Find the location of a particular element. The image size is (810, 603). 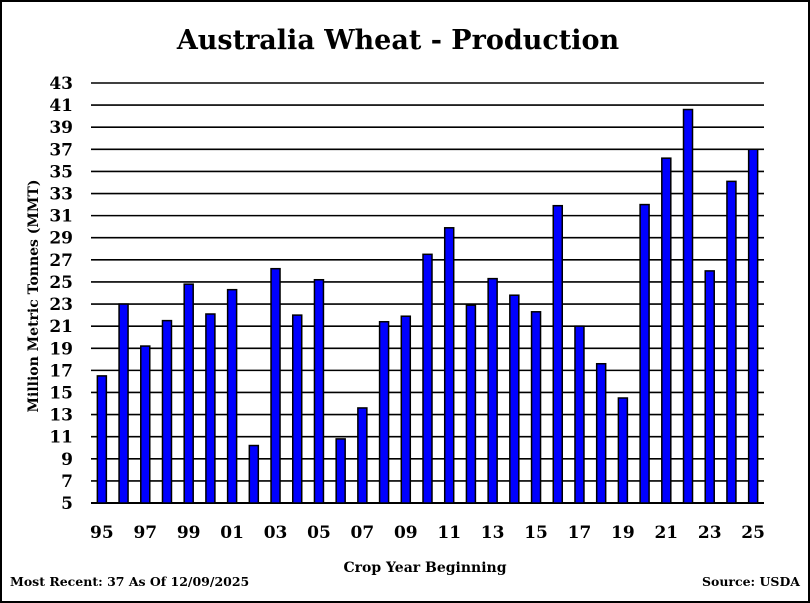

y-tick-label: 39 is located at coordinates (61, 128).